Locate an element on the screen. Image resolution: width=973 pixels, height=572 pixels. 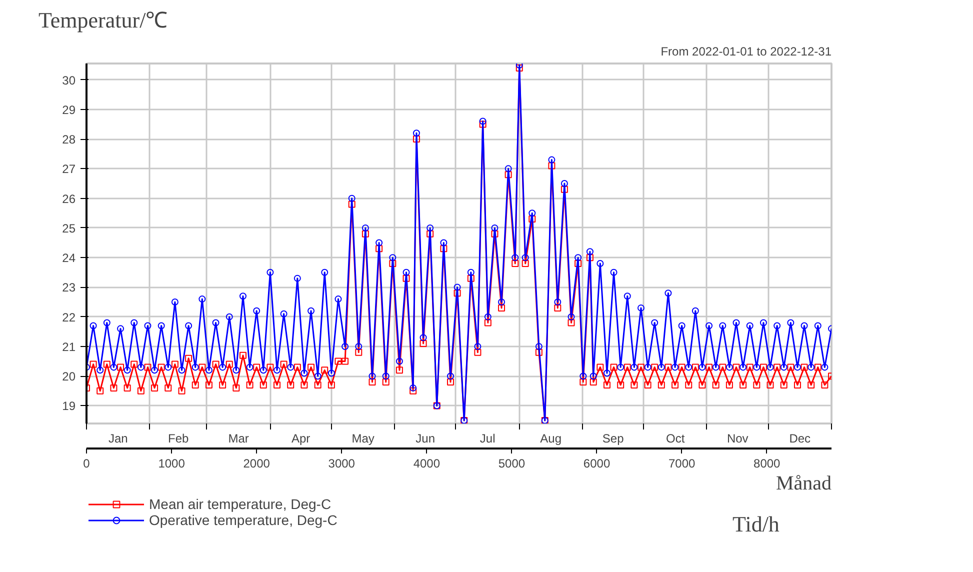
x-tick-label: 3000 is located at coordinates (342, 463).